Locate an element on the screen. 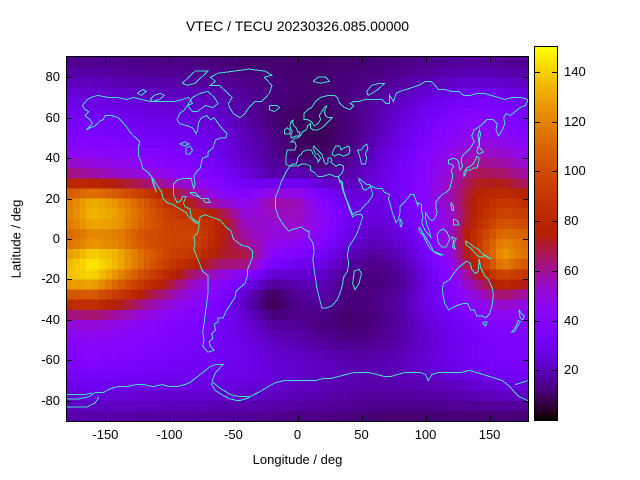  y-tick-label: -80 is located at coordinates (50, 400).